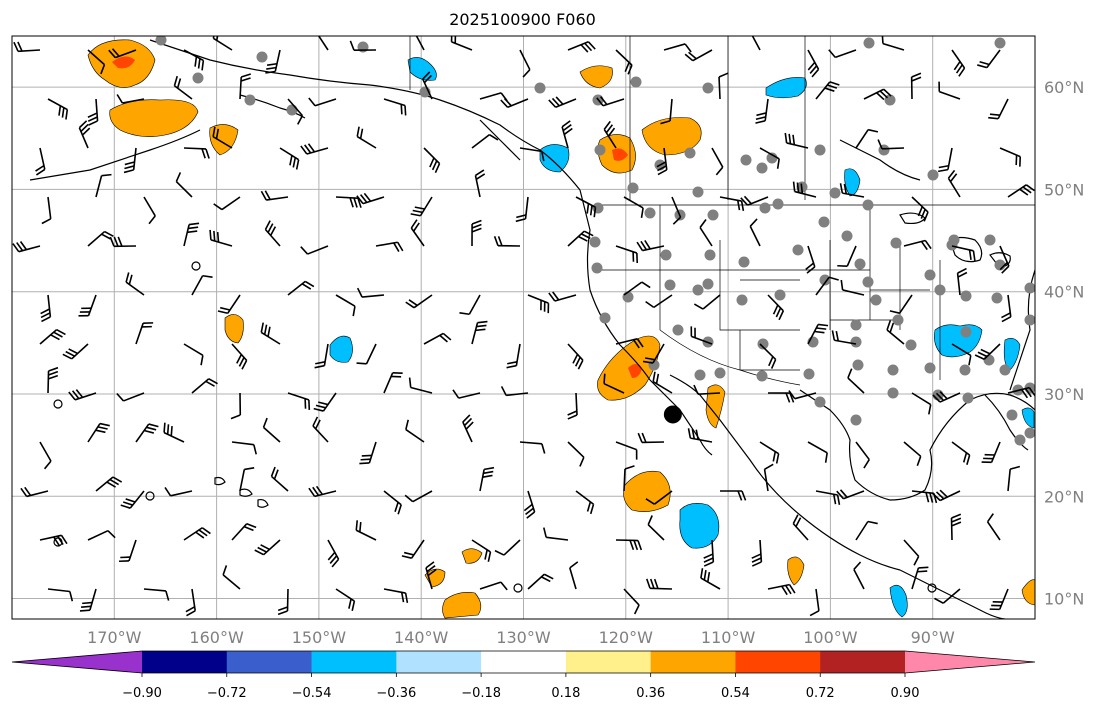 The width and height of the screenshot is (1105, 712). Describe the element at coordinates (905, 693) in the screenshot. I see `colorbar-tick-label: 0.90` at that location.